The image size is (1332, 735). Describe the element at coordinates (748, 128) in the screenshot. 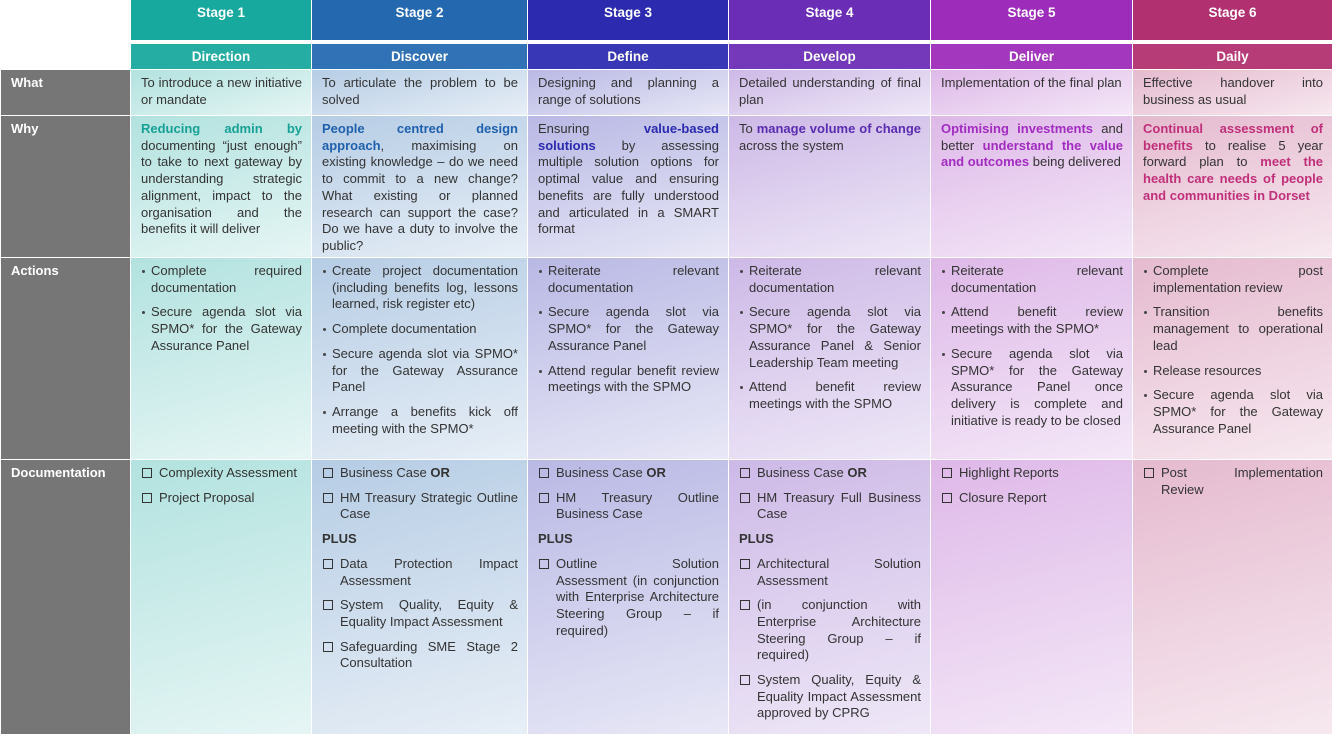

I see `why-text: To` at that location.